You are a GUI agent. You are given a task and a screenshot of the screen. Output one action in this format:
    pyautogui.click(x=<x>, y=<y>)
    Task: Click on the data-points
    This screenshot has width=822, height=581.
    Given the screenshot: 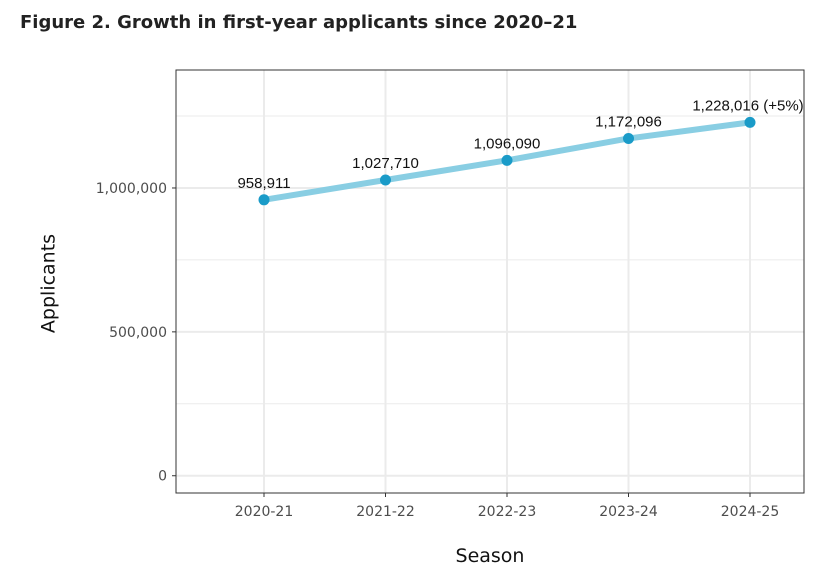 What is the action you would take?
    pyautogui.click(x=507, y=161)
    